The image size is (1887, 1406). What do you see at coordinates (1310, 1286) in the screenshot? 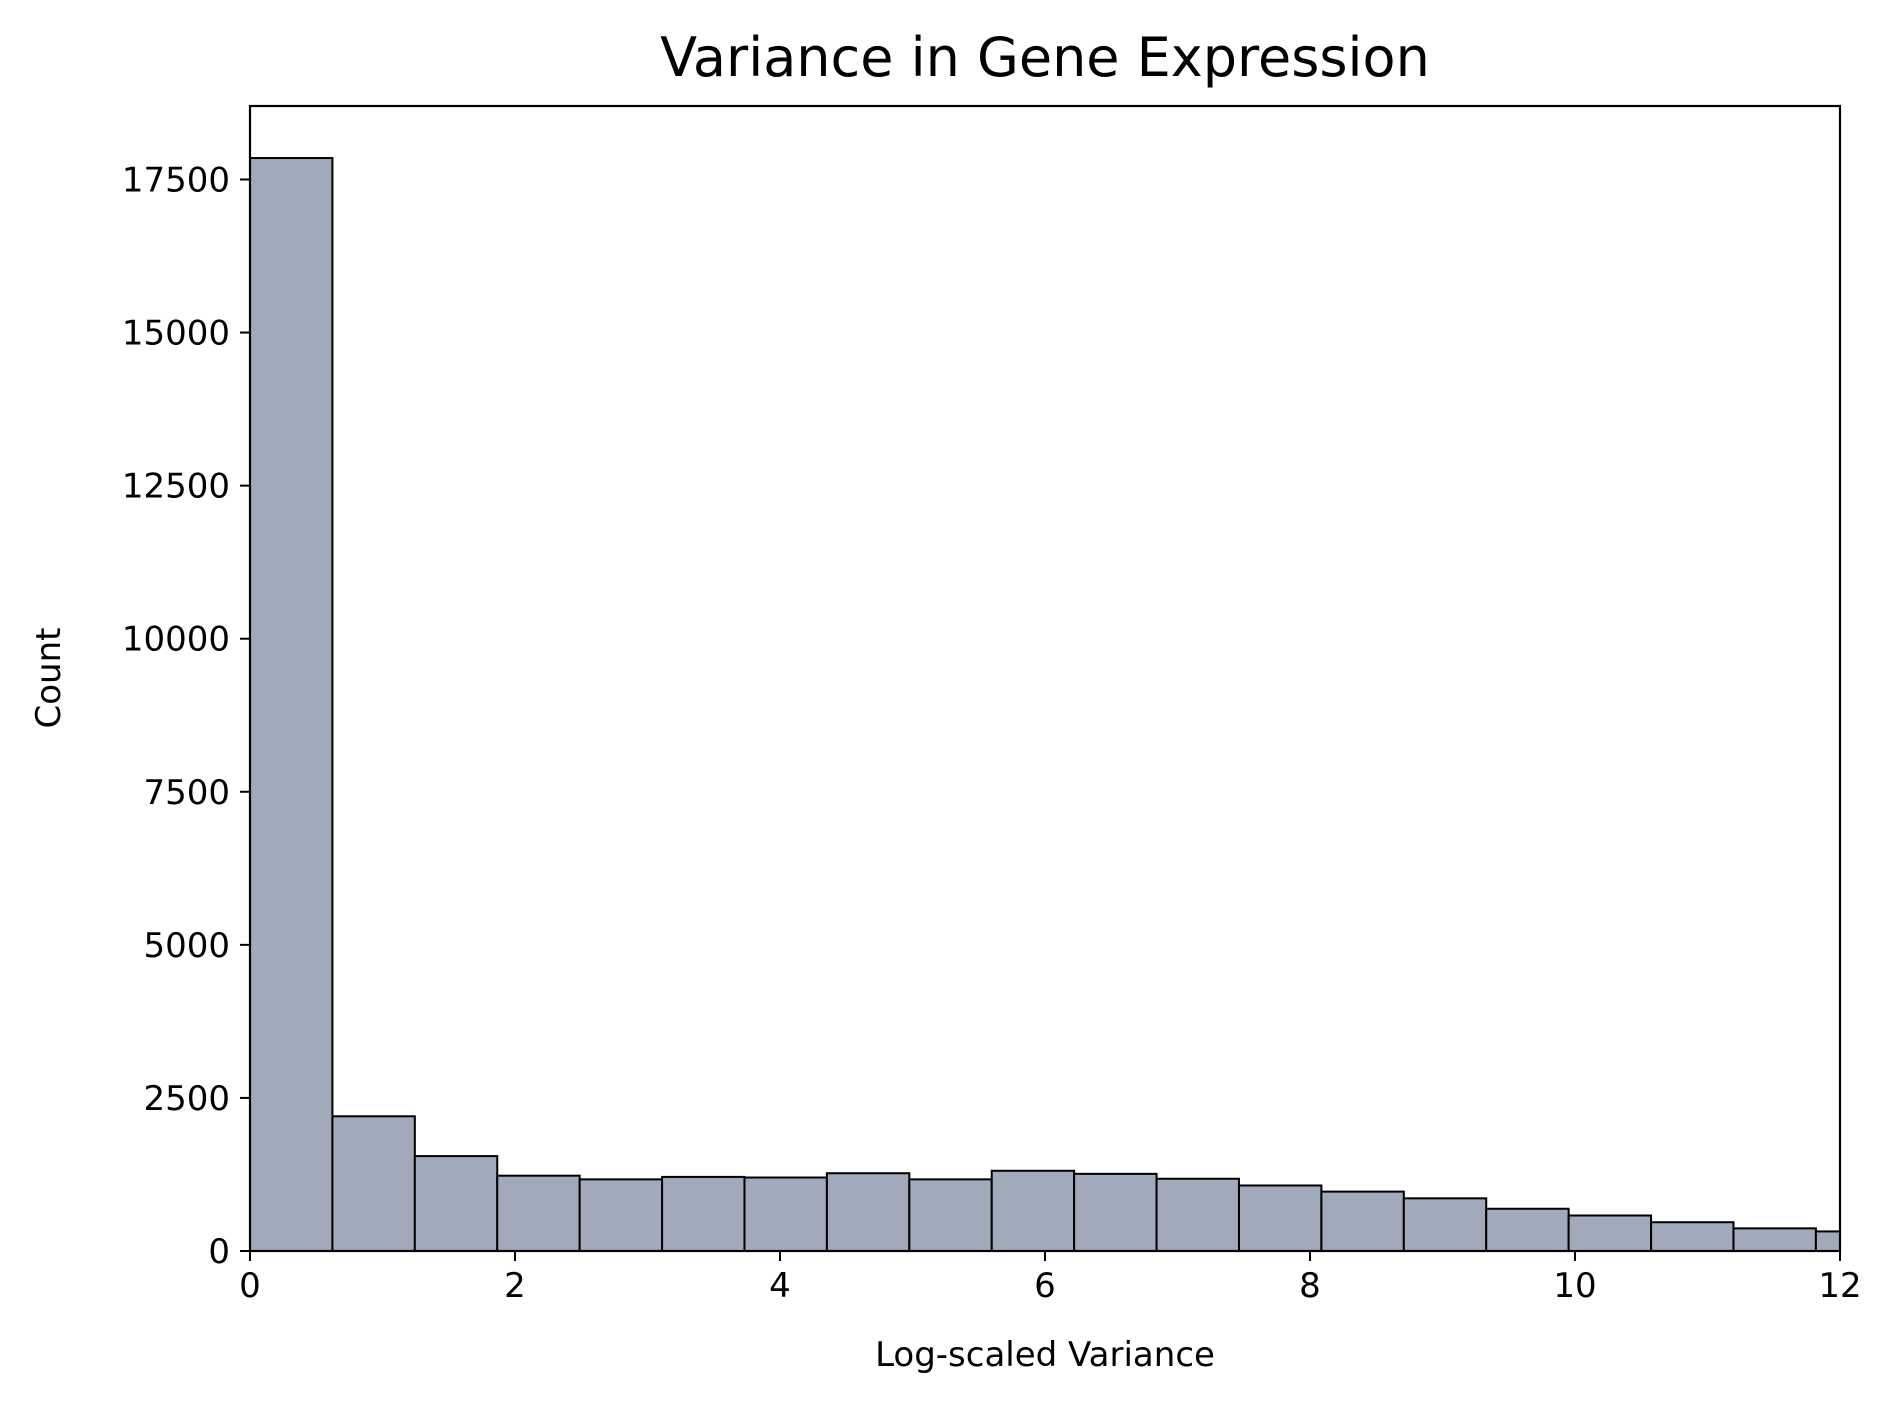
I see `x-tick-label: 8` at bounding box center [1310, 1286].